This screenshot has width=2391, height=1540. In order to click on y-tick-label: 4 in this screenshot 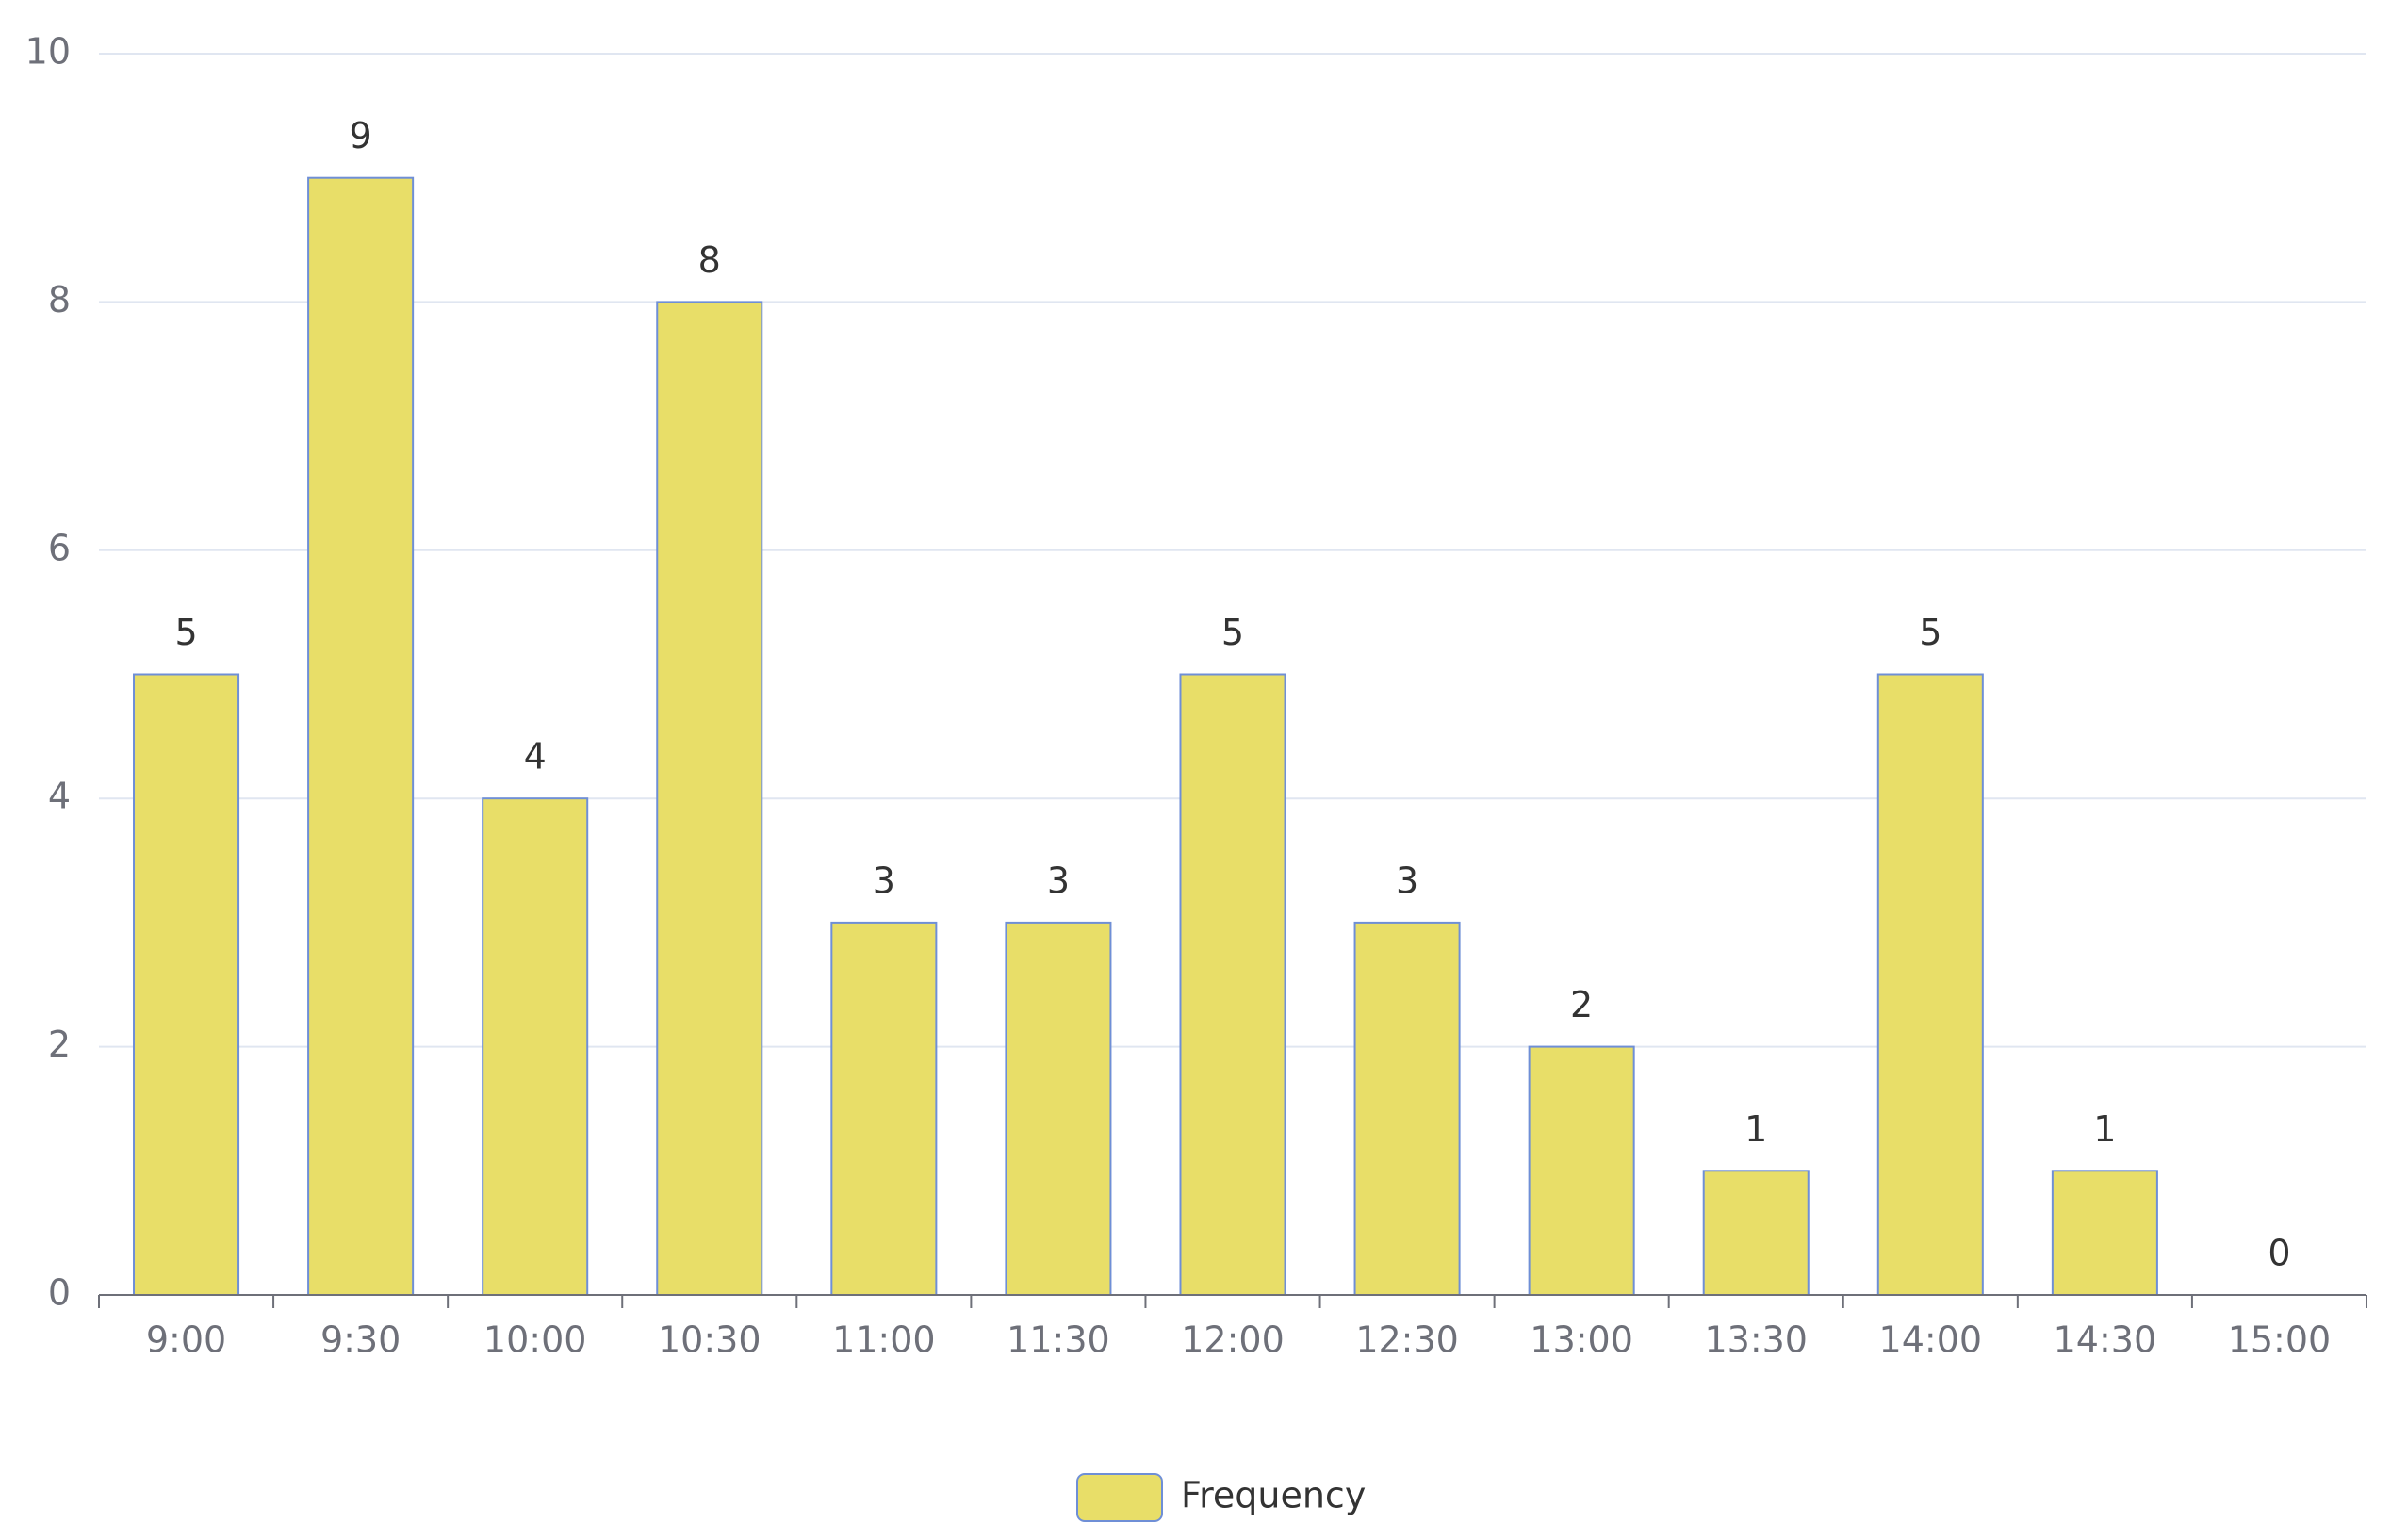, I will do `click(59, 796)`.